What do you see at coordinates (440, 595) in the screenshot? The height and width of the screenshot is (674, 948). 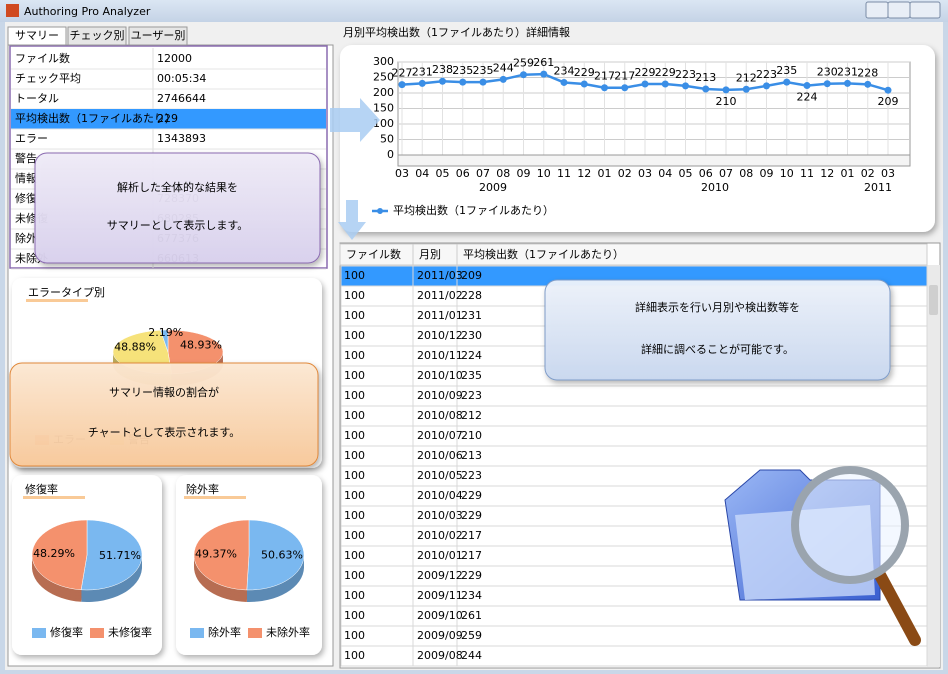 I see `table-cell: 2009/11` at bounding box center [440, 595].